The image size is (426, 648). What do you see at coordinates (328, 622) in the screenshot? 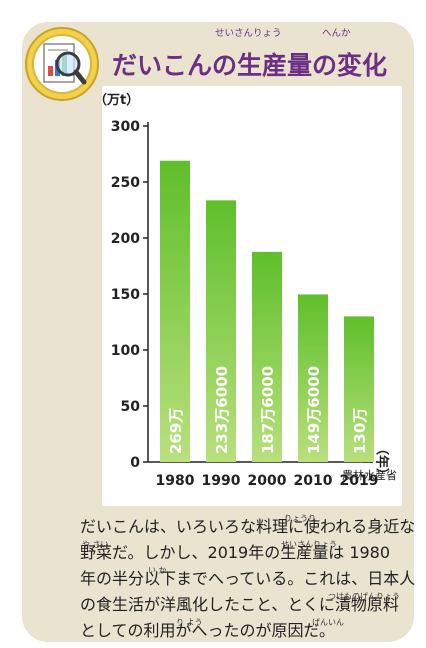
I see `ruby-genin: げんいん` at bounding box center [328, 622].